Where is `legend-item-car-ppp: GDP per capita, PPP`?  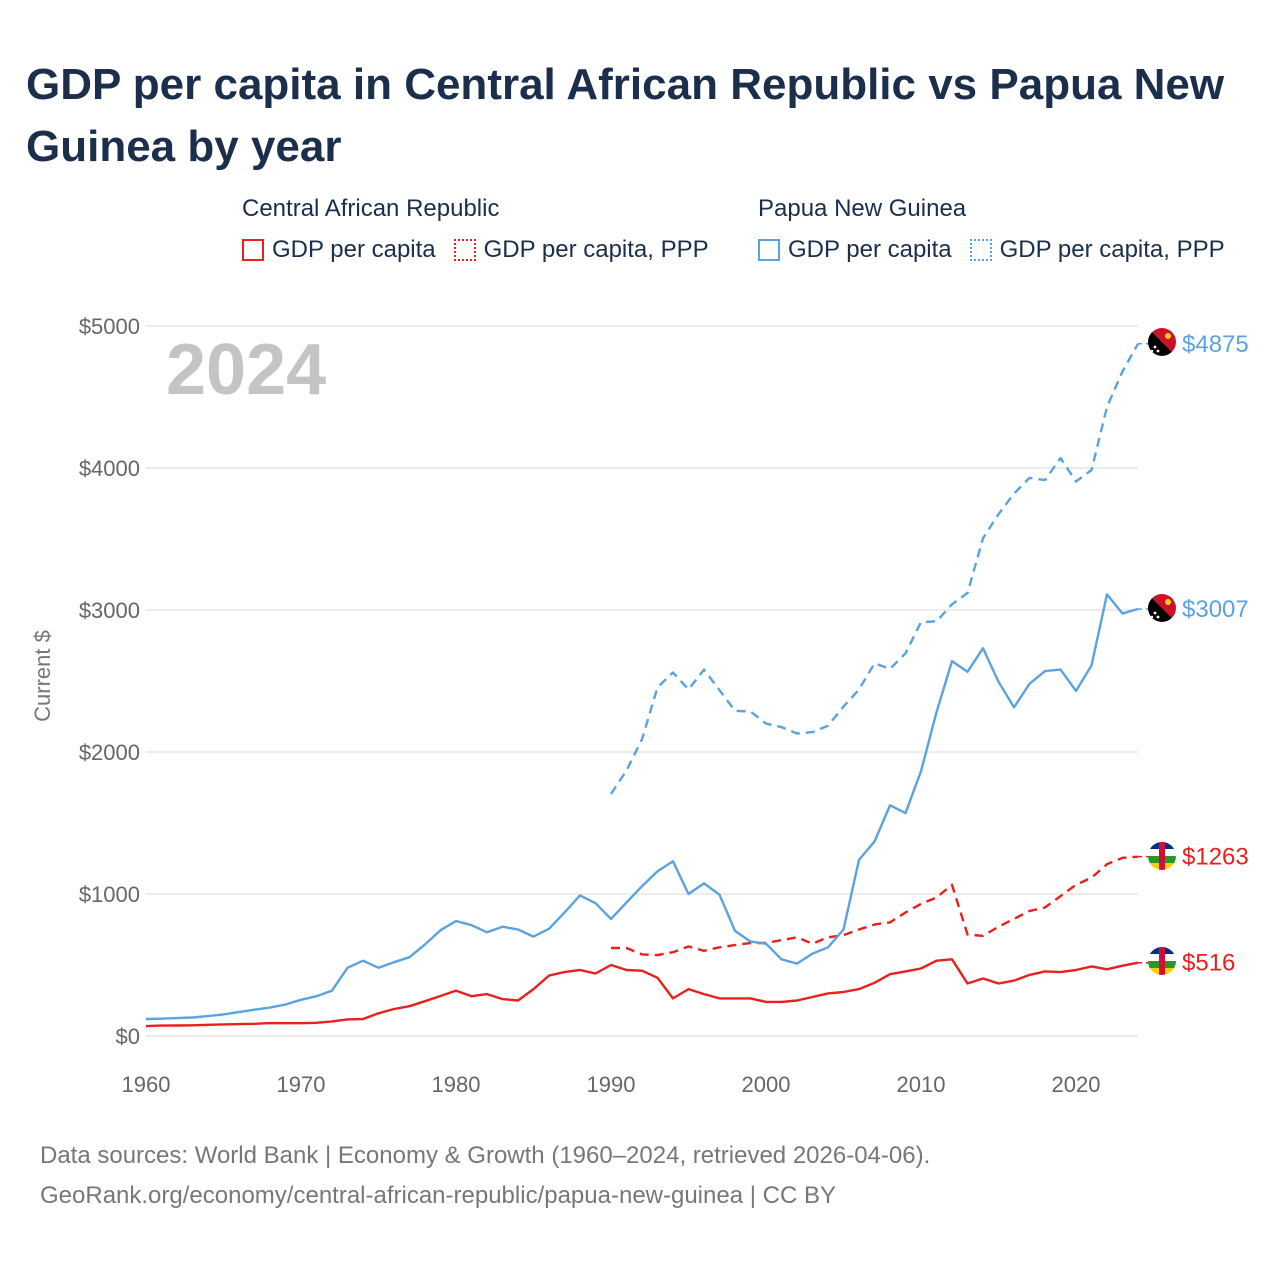 legend-item-car-ppp: GDP per capita, PPP is located at coordinates (581, 250).